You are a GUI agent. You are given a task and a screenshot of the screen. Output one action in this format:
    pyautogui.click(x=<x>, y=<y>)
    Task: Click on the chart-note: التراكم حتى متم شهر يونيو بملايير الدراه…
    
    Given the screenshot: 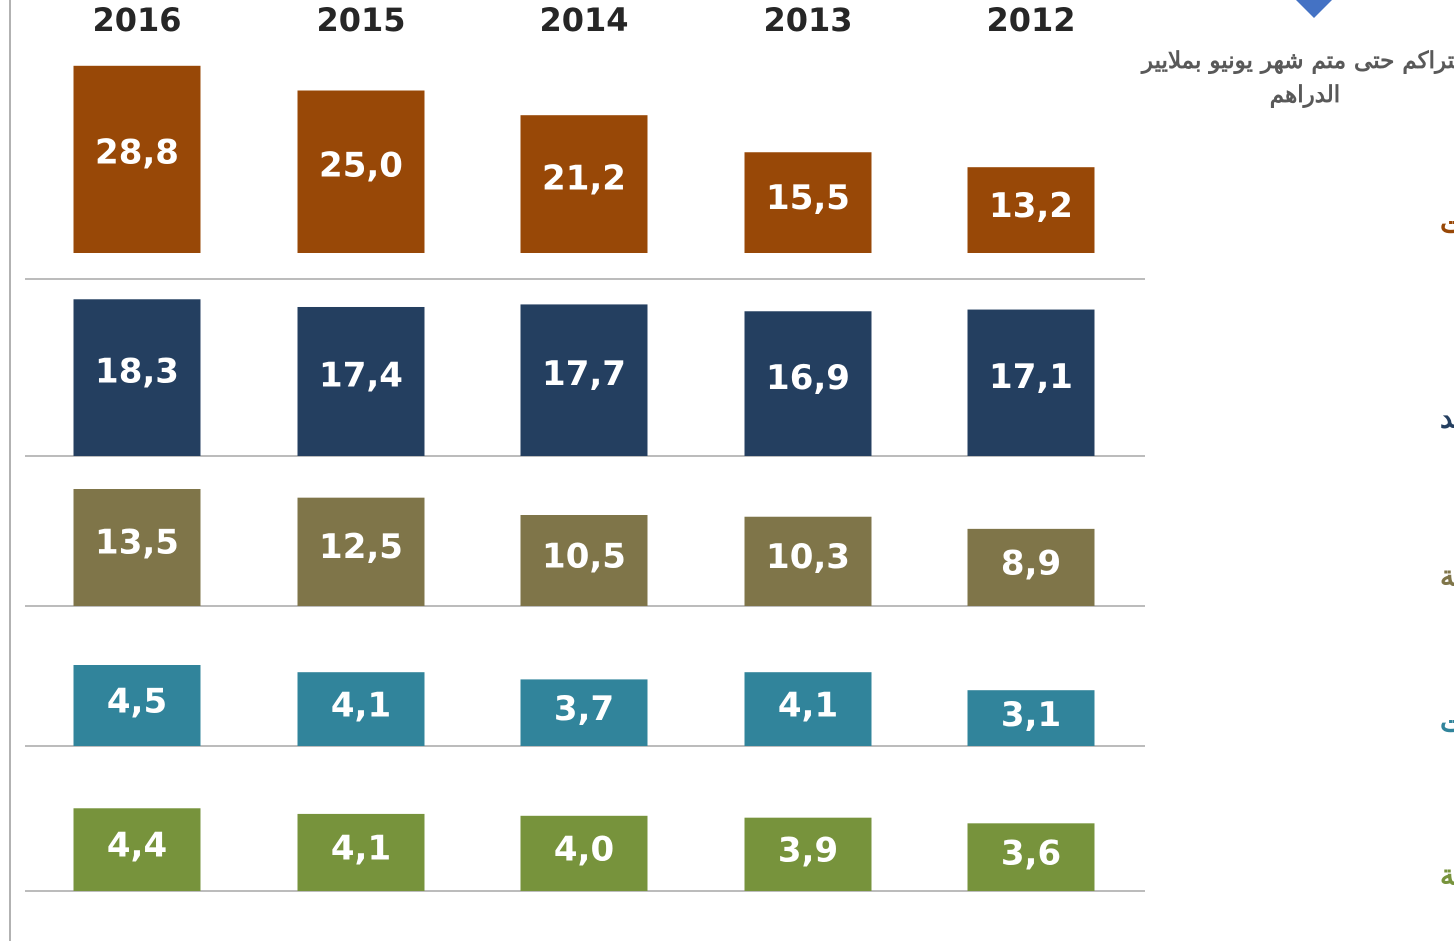 What is the action you would take?
    pyautogui.click(x=1297, y=77)
    